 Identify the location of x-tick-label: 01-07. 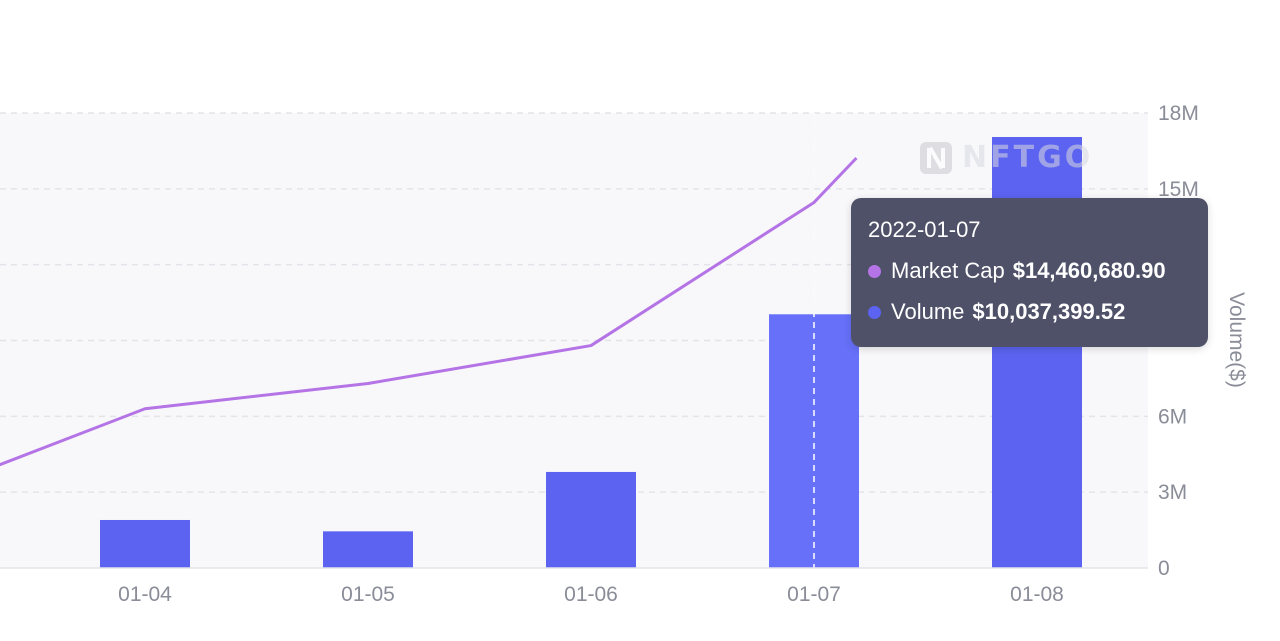
(814, 594).